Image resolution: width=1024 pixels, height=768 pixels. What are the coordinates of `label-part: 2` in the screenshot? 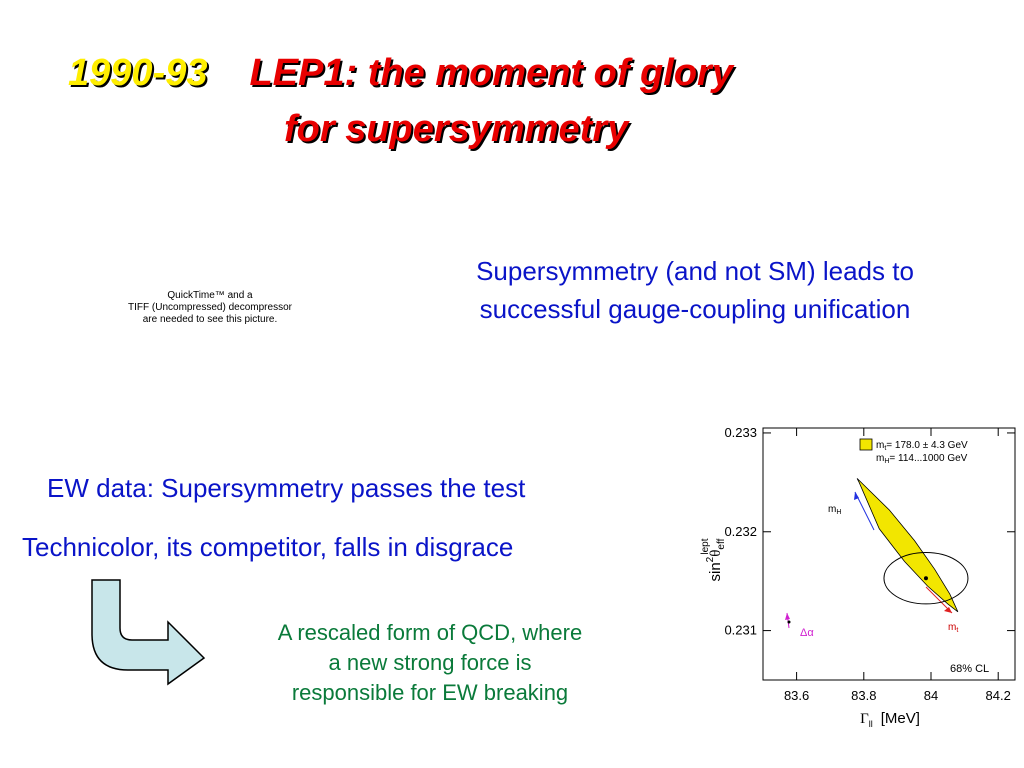 It's located at (710, 559).